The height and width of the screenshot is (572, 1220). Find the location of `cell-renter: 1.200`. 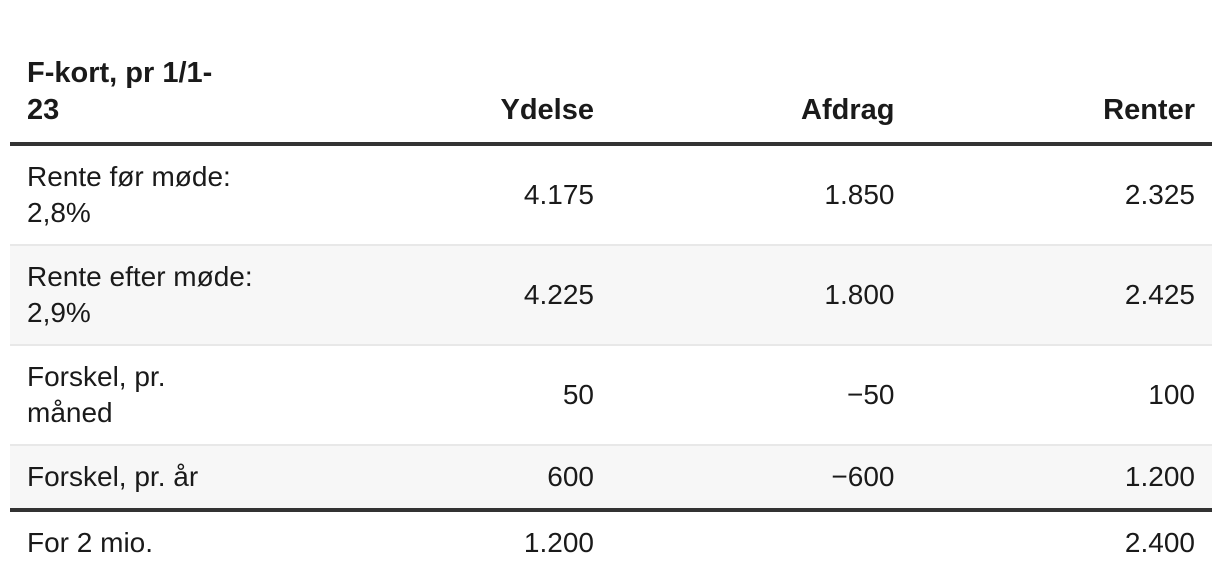

cell-renter: 1.200 is located at coordinates (1159, 476).